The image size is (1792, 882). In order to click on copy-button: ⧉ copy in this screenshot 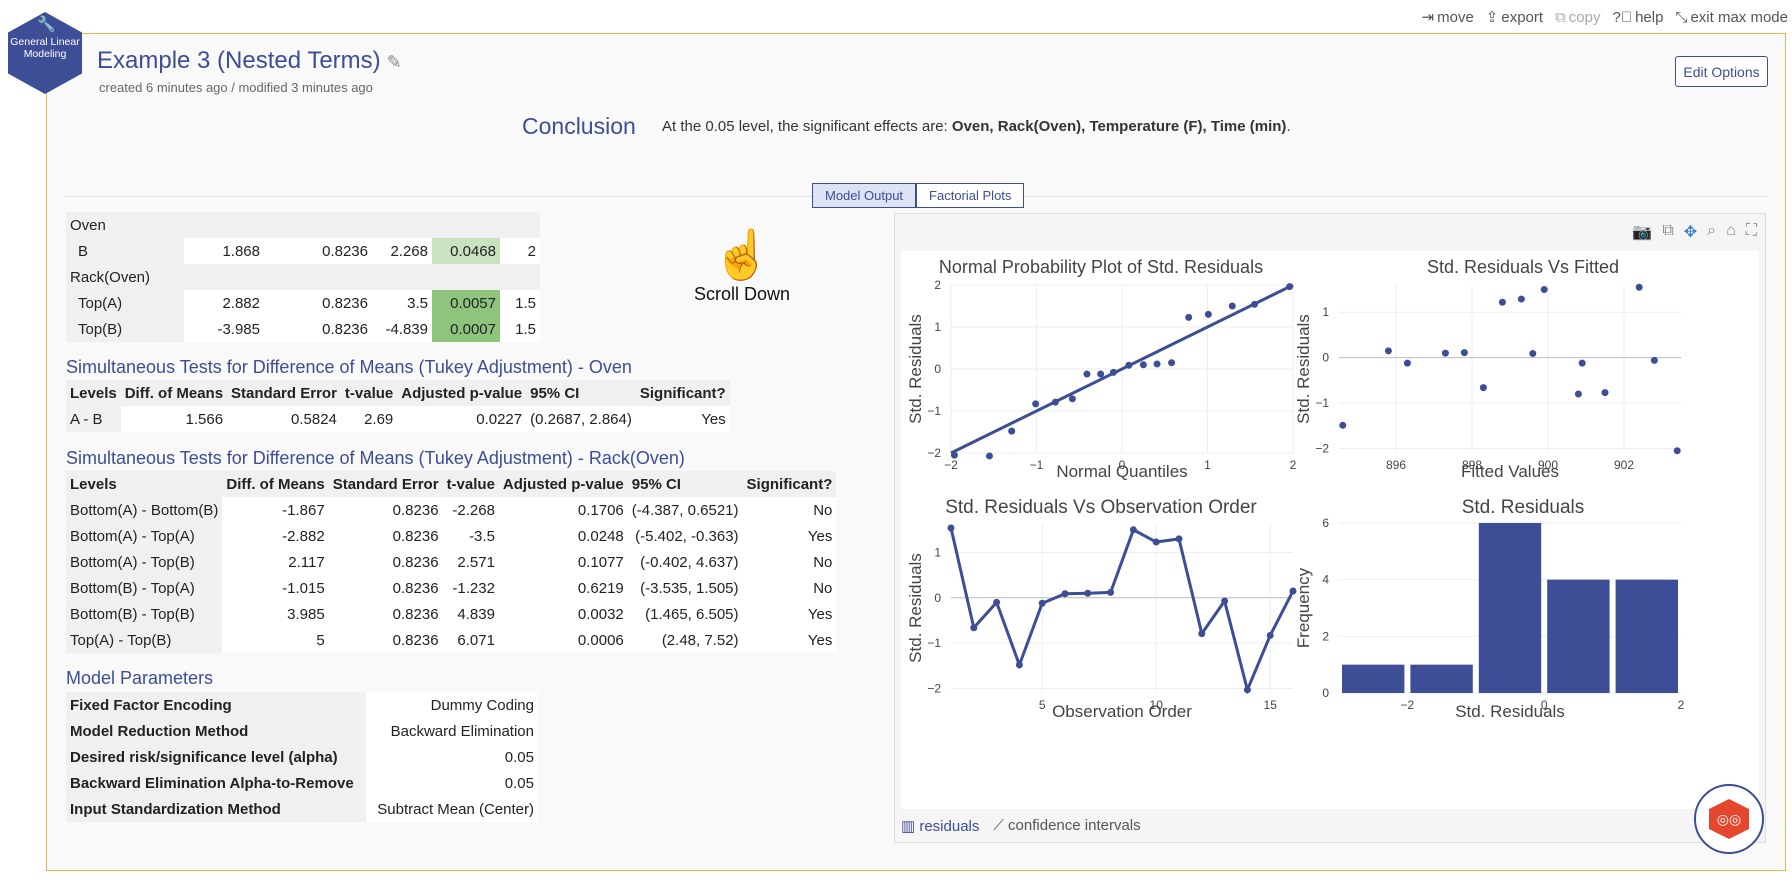, I will do `click(1578, 17)`.